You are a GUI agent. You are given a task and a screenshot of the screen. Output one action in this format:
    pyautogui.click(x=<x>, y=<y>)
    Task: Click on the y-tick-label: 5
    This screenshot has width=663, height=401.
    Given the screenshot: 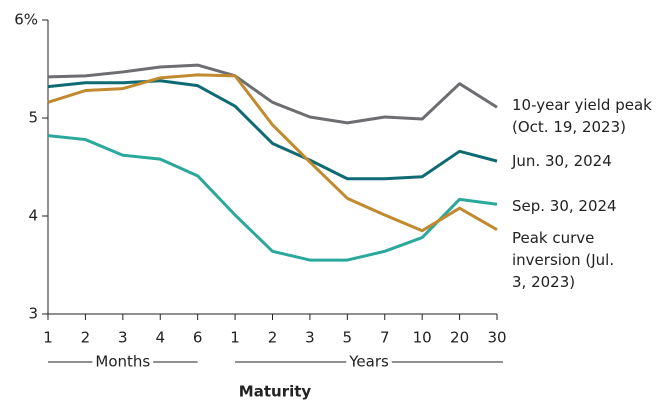 What is the action you would take?
    pyautogui.click(x=33, y=118)
    